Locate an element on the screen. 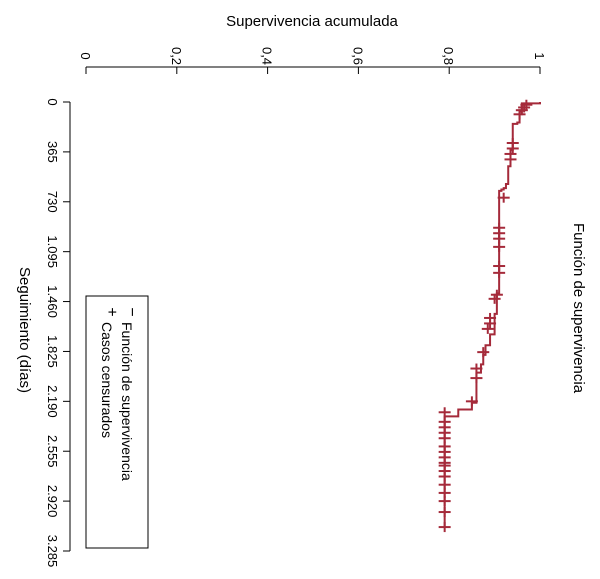  y-tick-label: 0,8 is located at coordinates (448, 56).